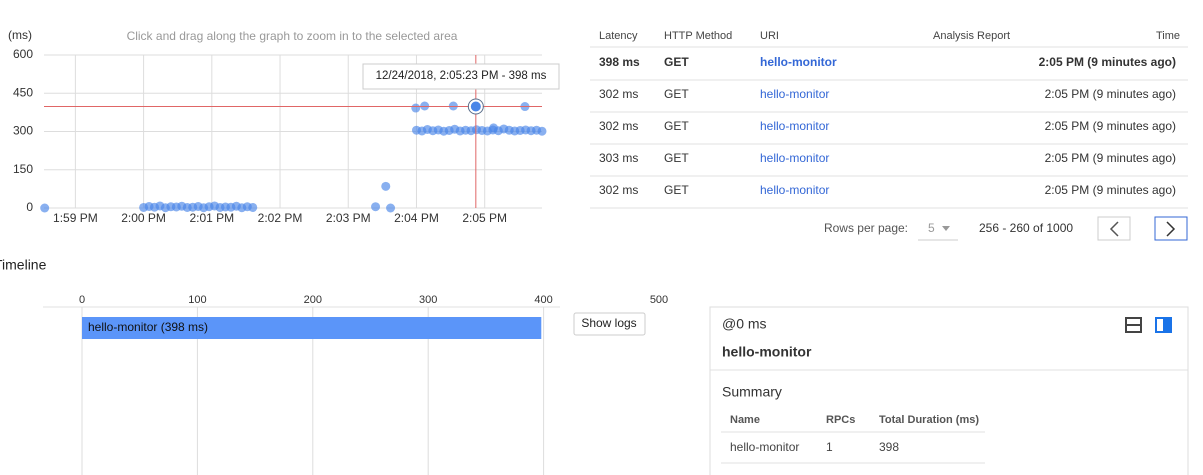  I want to click on summary-header: Name, so click(745, 420).